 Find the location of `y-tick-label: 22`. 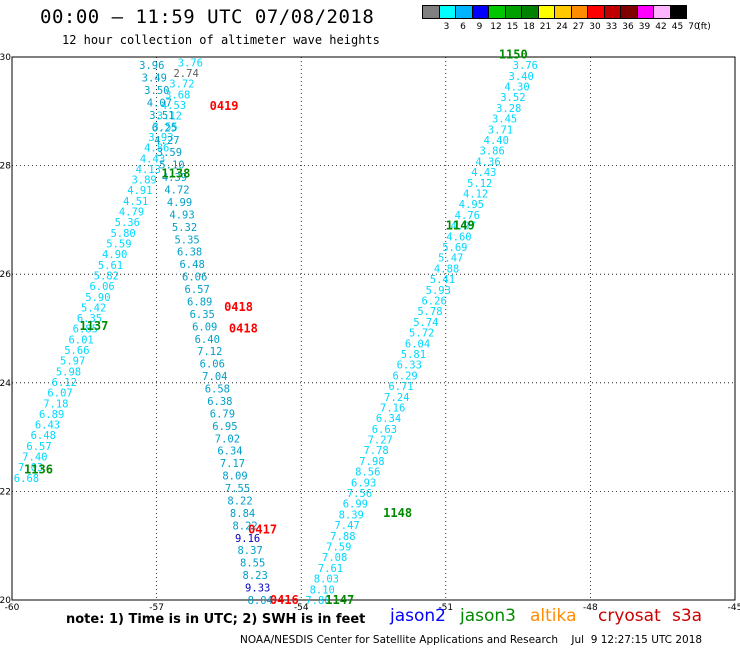

y-tick-label: 22 is located at coordinates (5, 492).